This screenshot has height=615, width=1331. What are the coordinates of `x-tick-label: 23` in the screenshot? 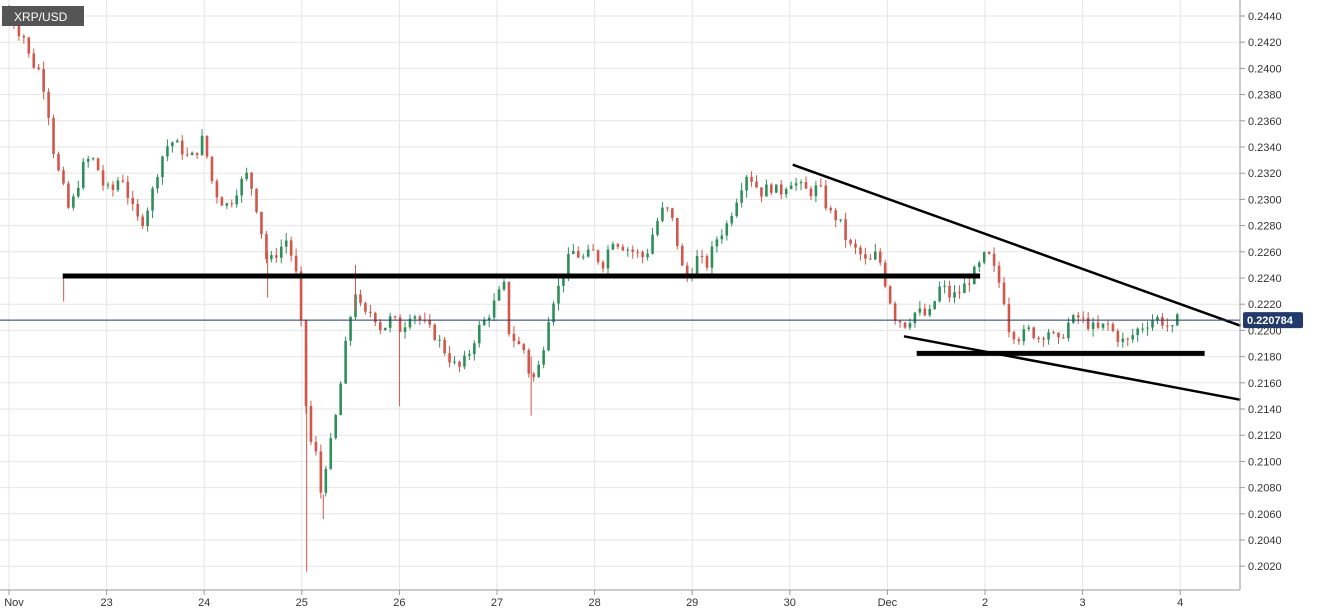 It's located at (106, 603).